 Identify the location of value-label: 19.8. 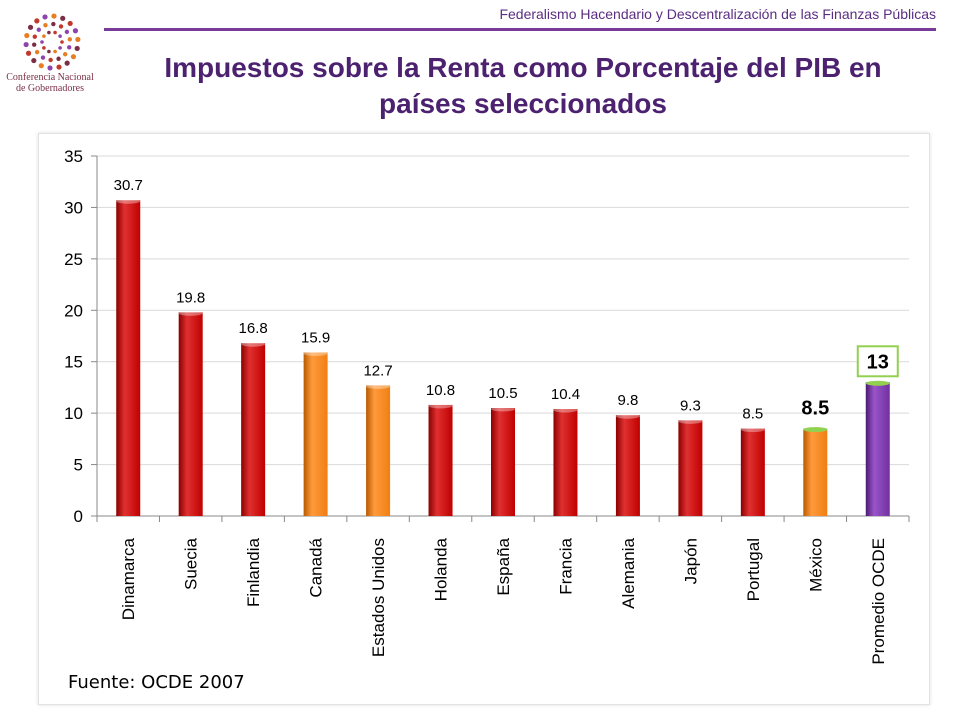
(190, 297).